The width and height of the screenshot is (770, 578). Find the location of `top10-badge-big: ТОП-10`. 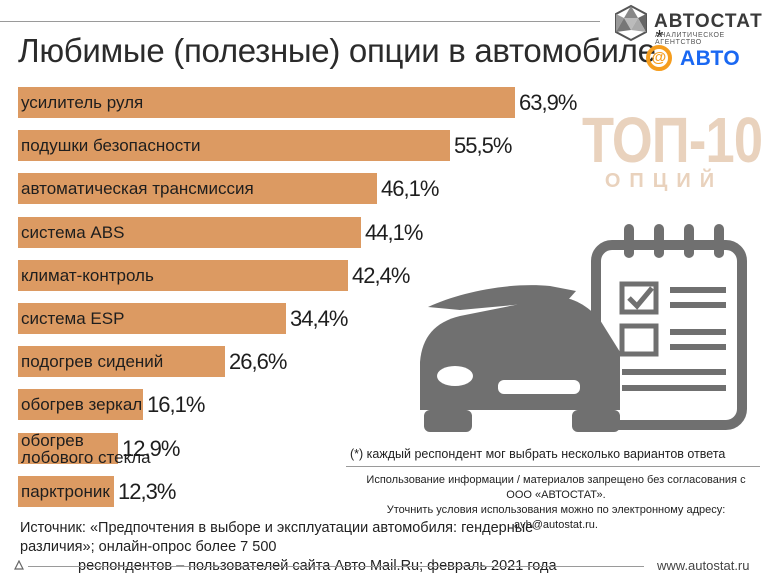

top10-badge-big: ТОП-10 is located at coordinates (672, 140).